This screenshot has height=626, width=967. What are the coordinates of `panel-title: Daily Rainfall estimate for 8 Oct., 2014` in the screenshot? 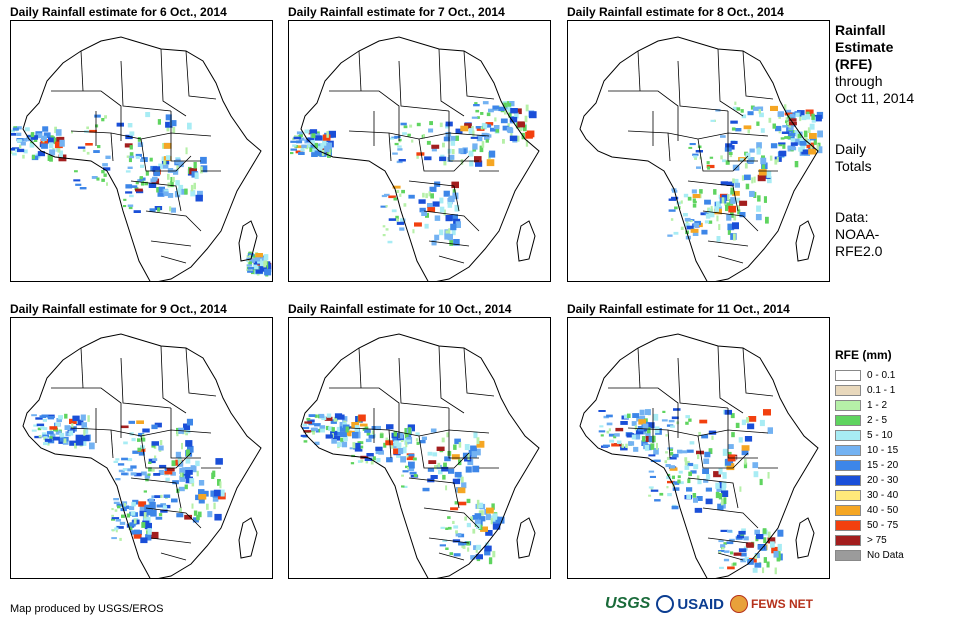 It's located at (675, 12).